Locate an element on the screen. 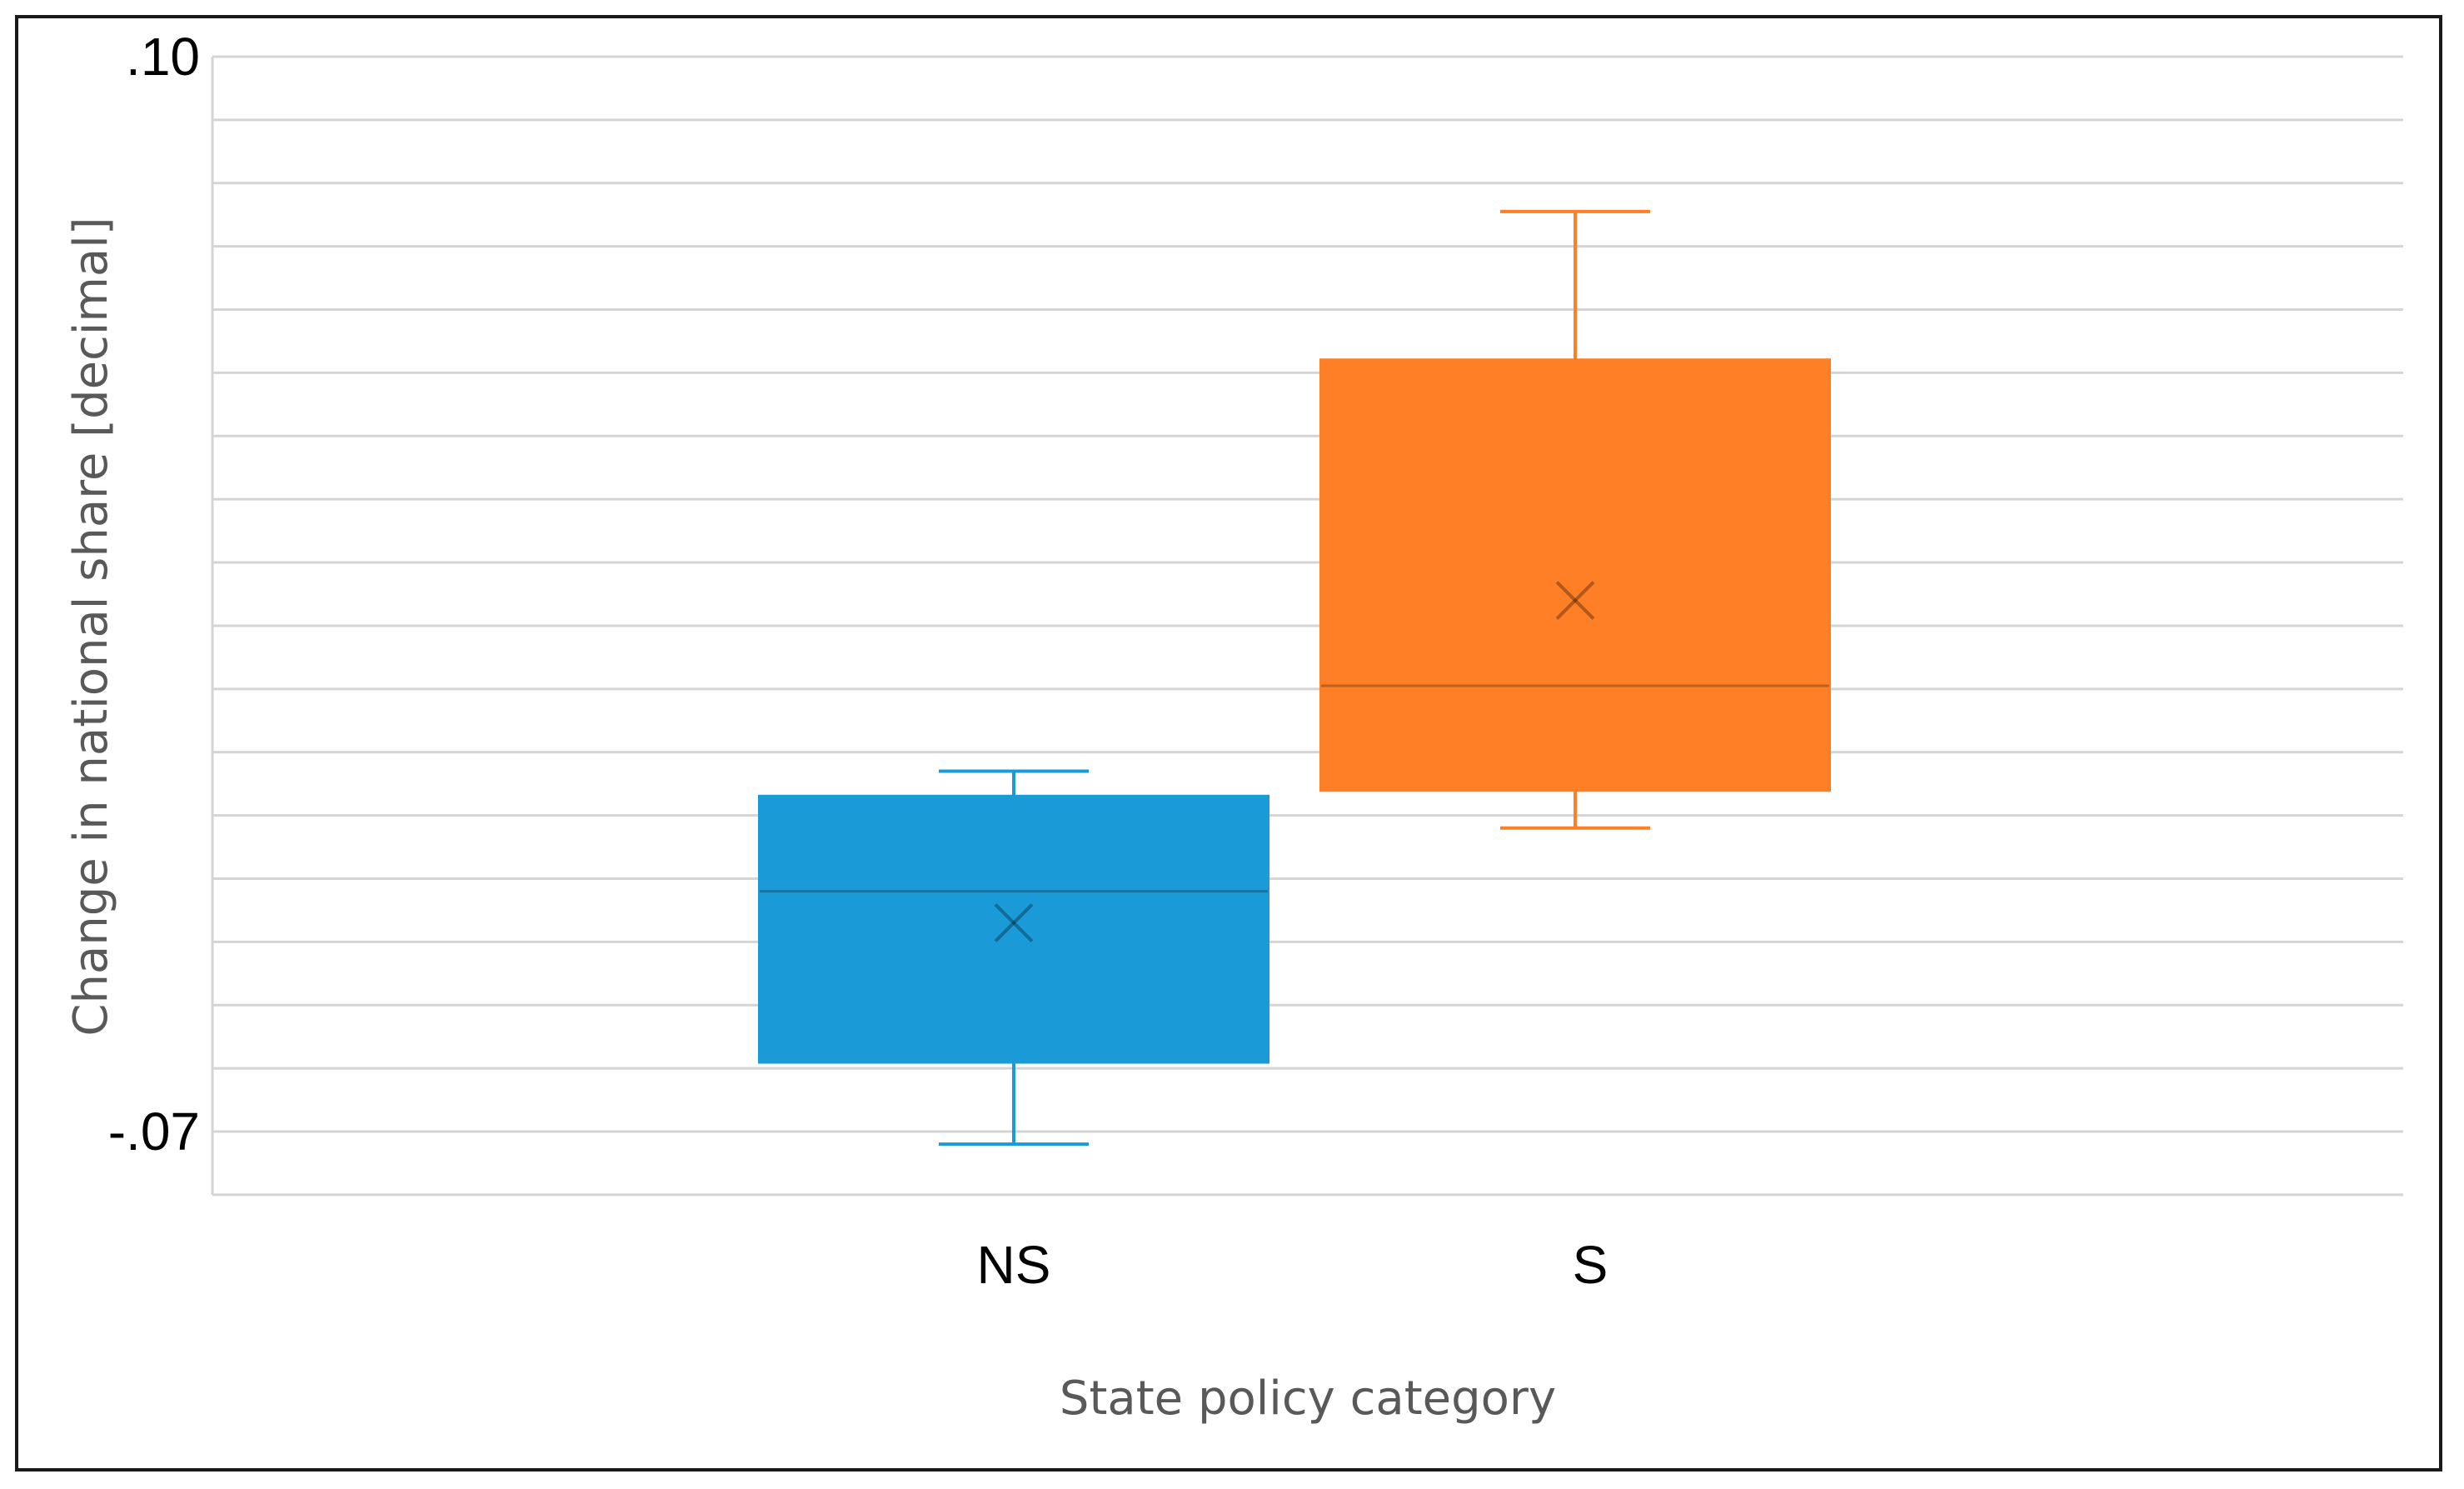  y-tick-label: -.07 is located at coordinates (154, 1132).